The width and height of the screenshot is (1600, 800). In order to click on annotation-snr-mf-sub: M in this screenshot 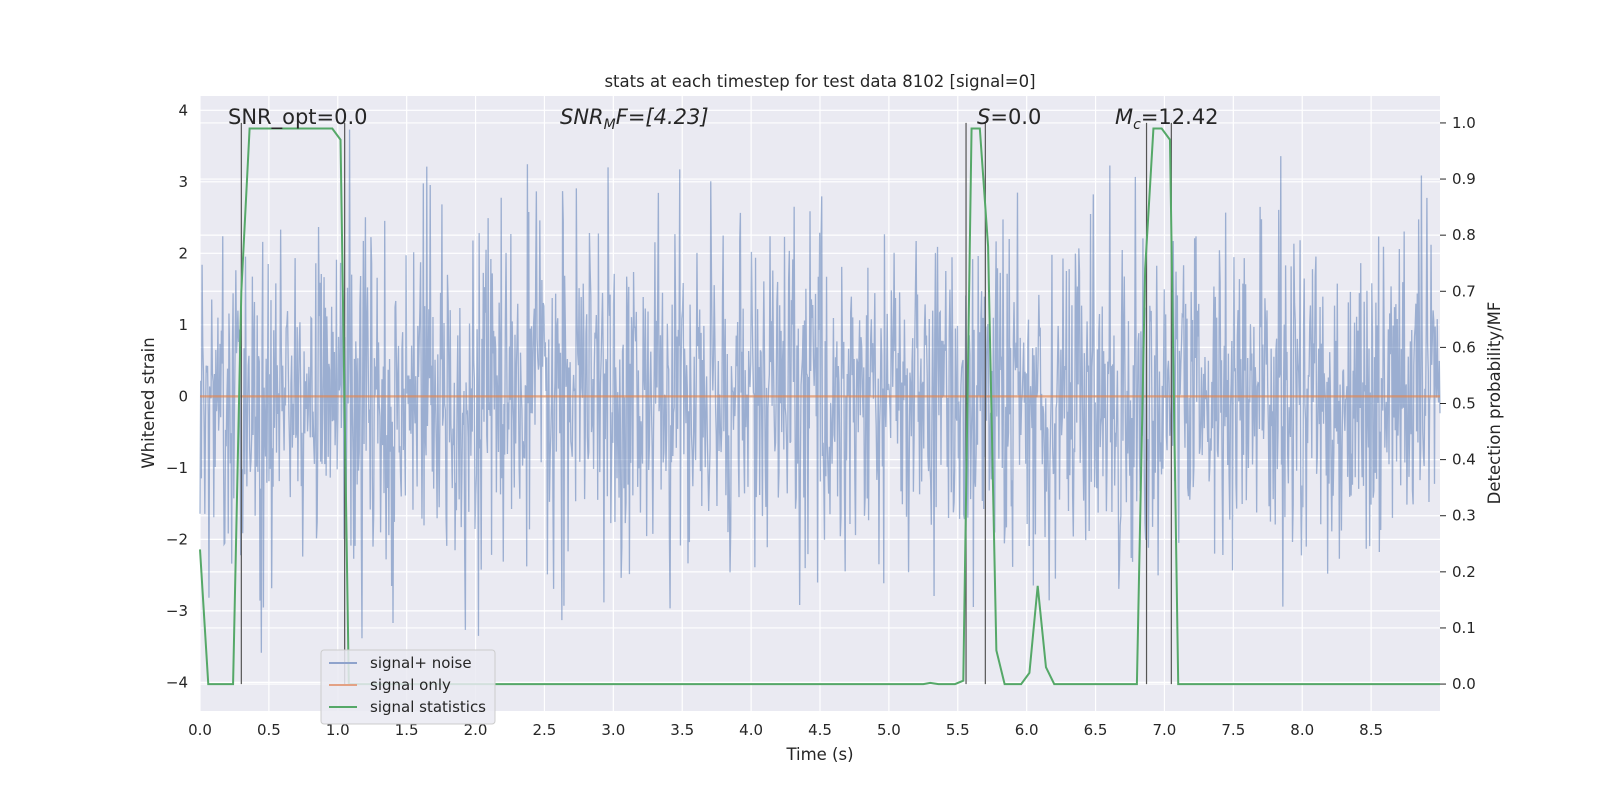, I will do `click(610, 125)`.